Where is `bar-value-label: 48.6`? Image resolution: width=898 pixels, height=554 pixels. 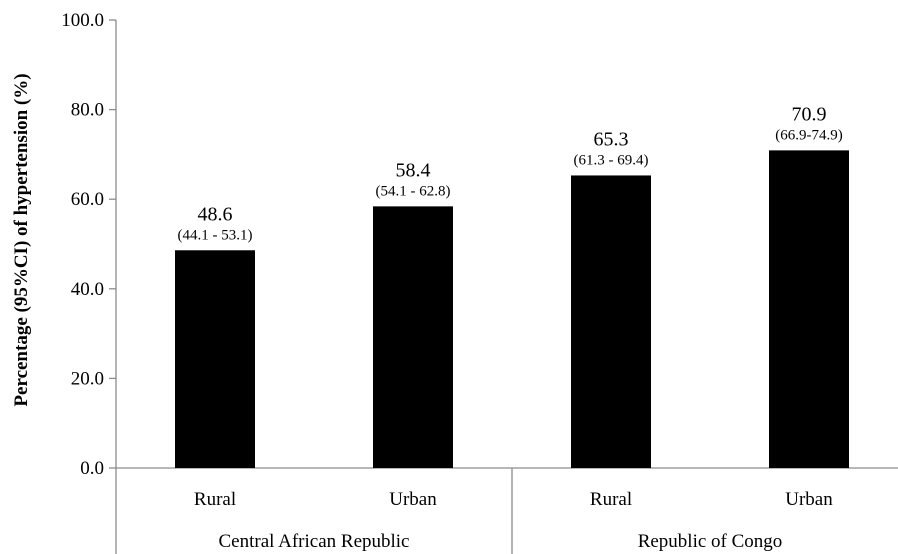 bar-value-label: 48.6 is located at coordinates (215, 214).